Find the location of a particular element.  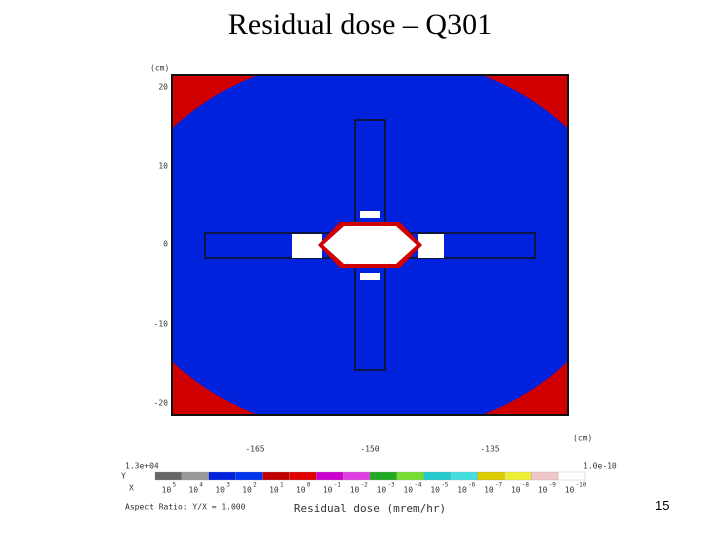

y-tick-label: 10 is located at coordinates (163, 166).